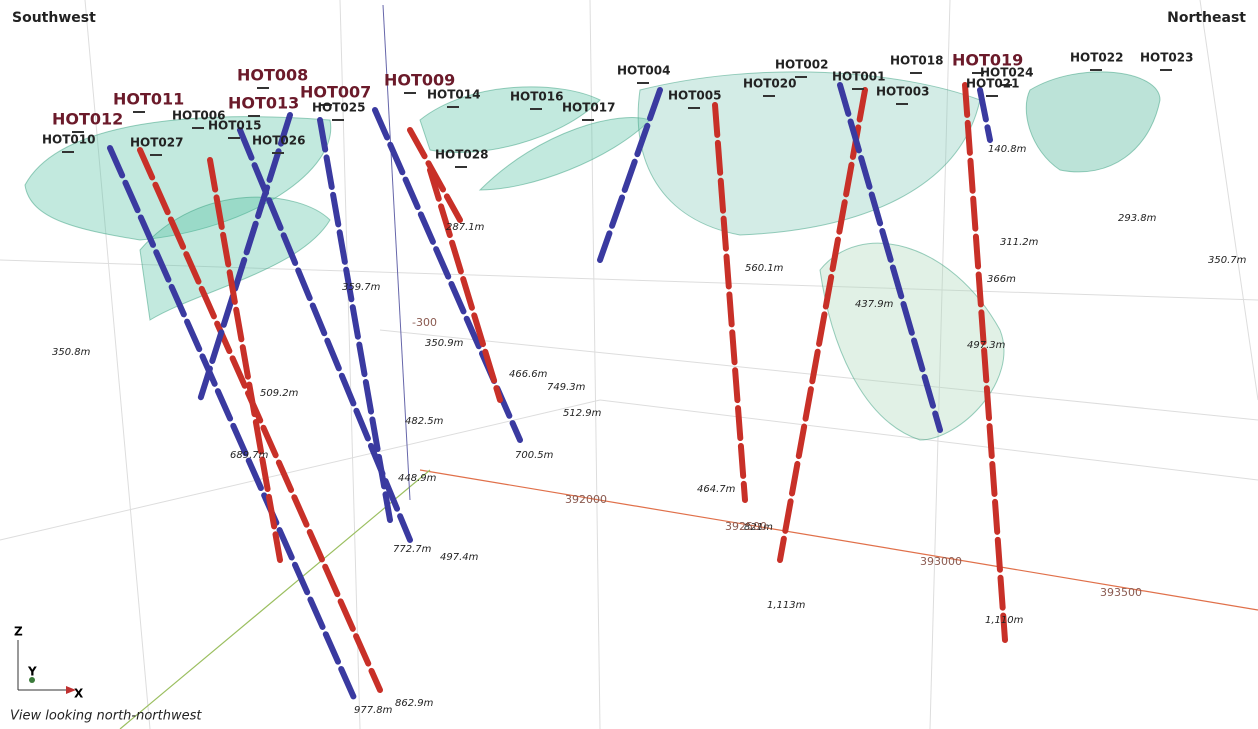 The height and width of the screenshot is (729, 1258). I want to click on depth-label: 482.5m, so click(424, 421).